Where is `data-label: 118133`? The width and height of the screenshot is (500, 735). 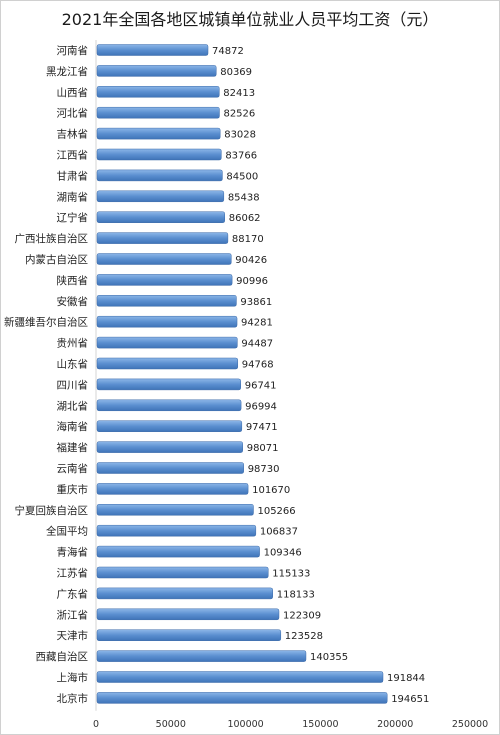 data-label: 118133 is located at coordinates (296, 594).